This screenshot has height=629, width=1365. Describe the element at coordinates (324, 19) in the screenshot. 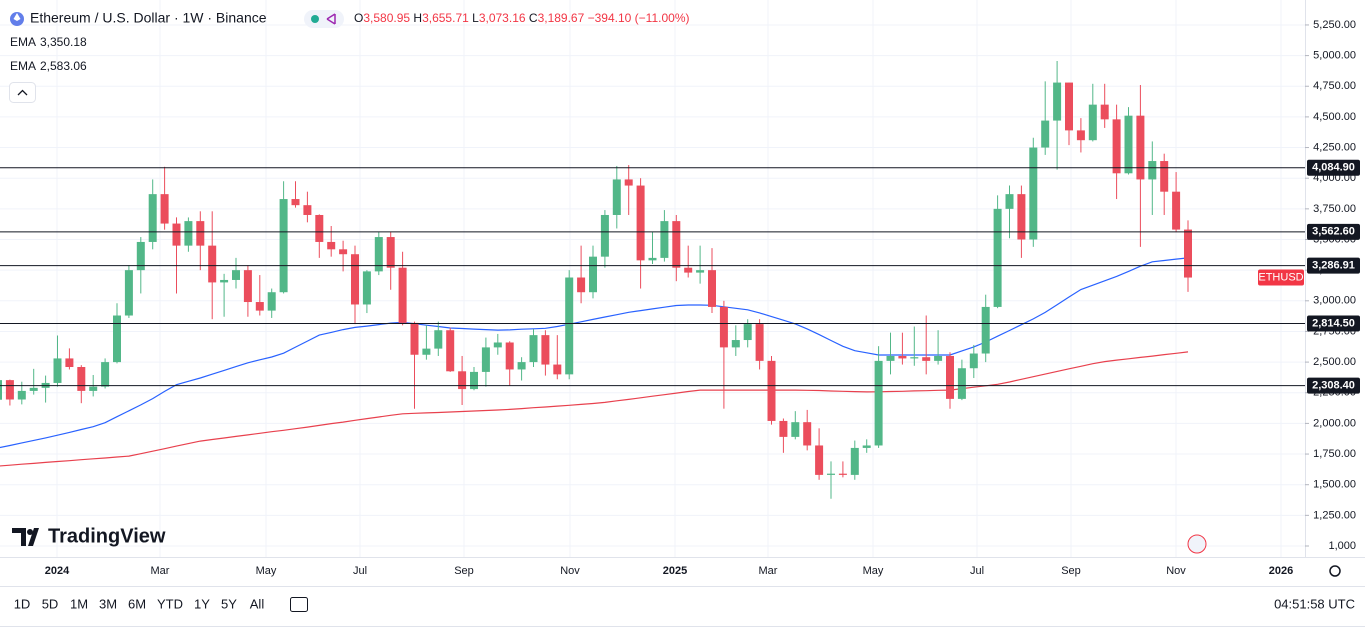

I see `status-pill` at that location.